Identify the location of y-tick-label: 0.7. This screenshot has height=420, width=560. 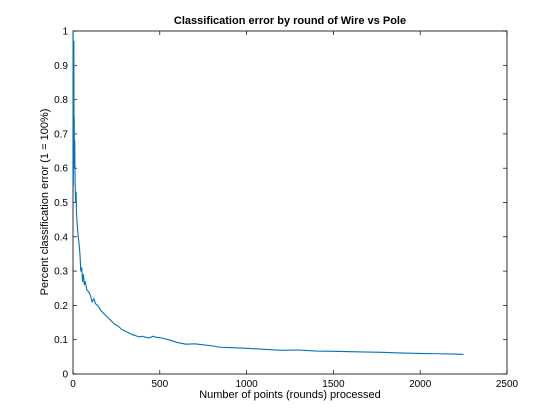
(61, 134).